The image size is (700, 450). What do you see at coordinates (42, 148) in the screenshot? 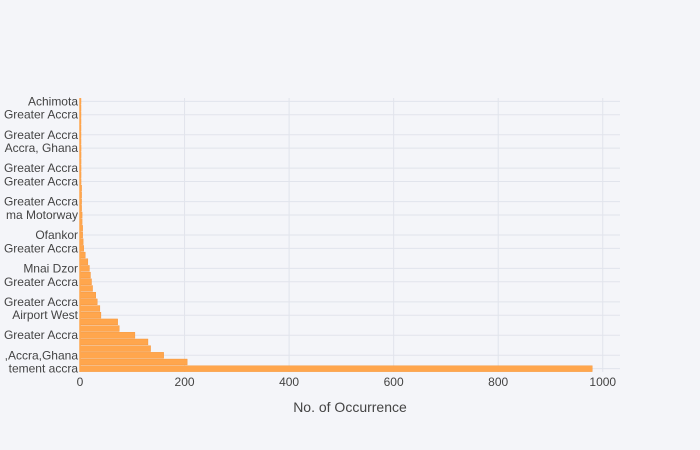
I see `y-tick-label: Accra, Ghana` at bounding box center [42, 148].